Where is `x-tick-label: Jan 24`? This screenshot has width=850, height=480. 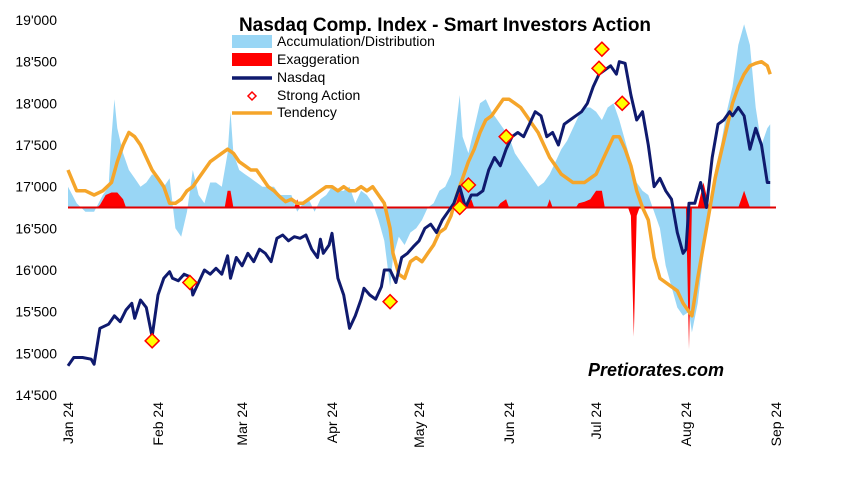 x-tick-label: Jan 24 is located at coordinates (68, 423).